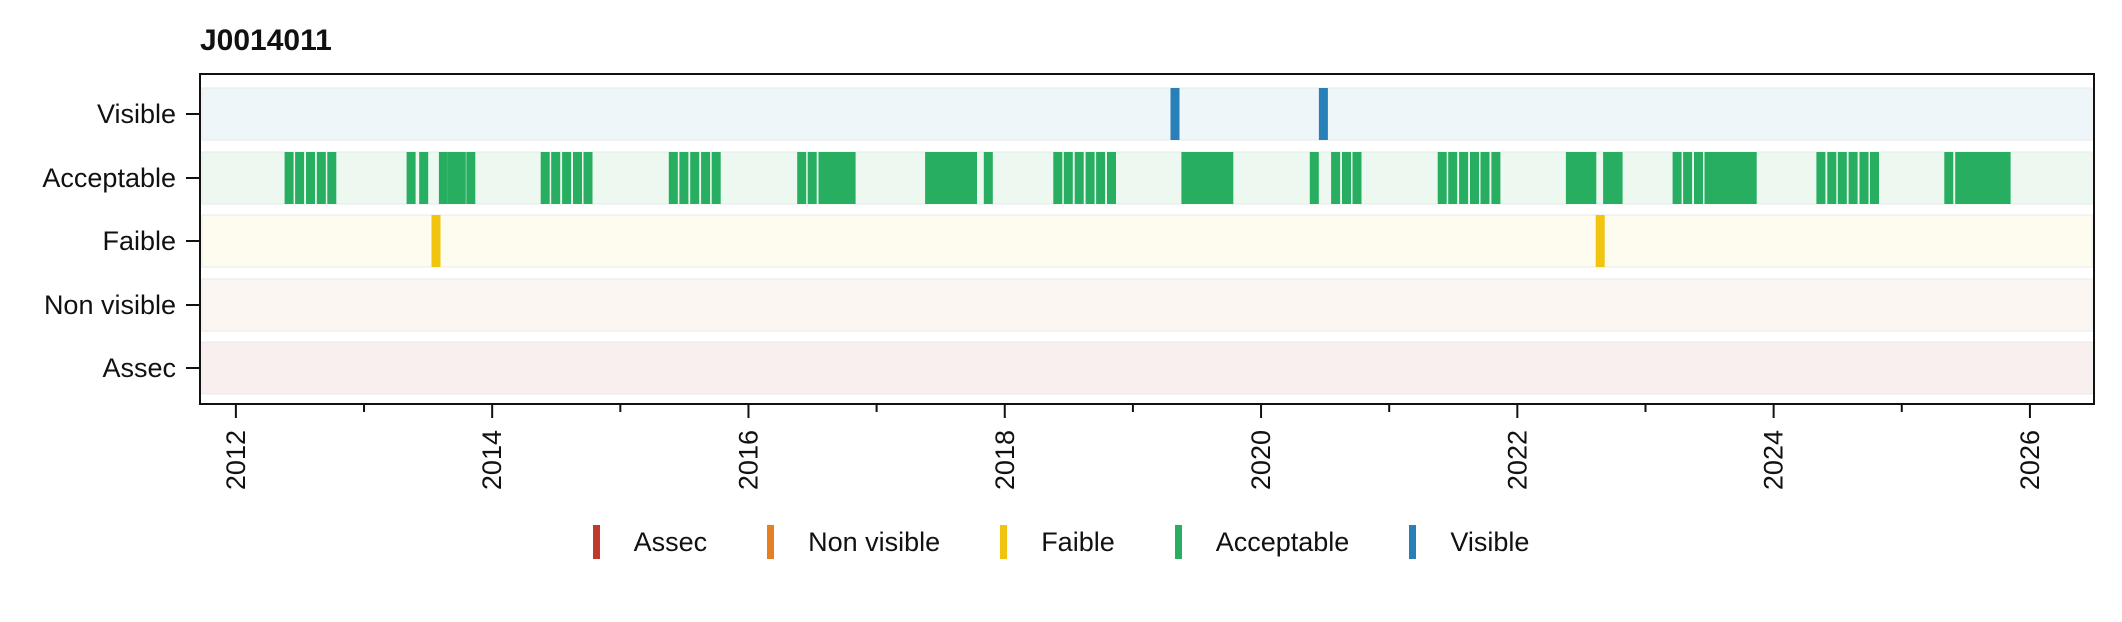 This screenshot has height=622, width=2122. Describe the element at coordinates (1147, 114) in the screenshot. I see `band-visible` at that location.